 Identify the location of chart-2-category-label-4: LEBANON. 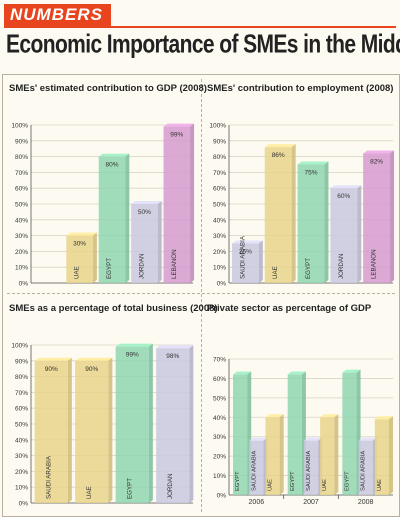
(374, 264).